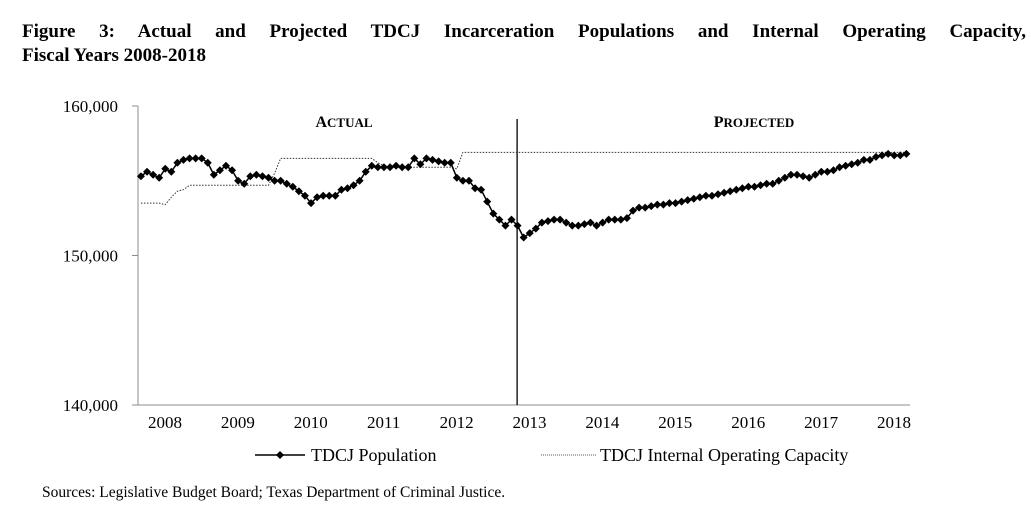 Image resolution: width=1031 pixels, height=514 pixels. I want to click on x-tick-label: 2015, so click(675, 422).